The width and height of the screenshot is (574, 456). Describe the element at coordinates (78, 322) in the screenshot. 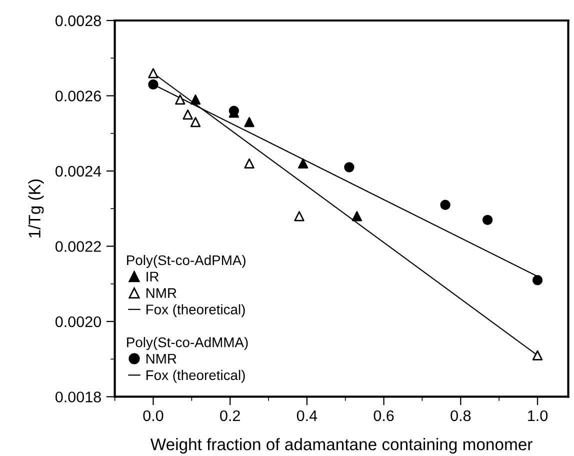

I see `y-tick-label: 0.0020` at that location.